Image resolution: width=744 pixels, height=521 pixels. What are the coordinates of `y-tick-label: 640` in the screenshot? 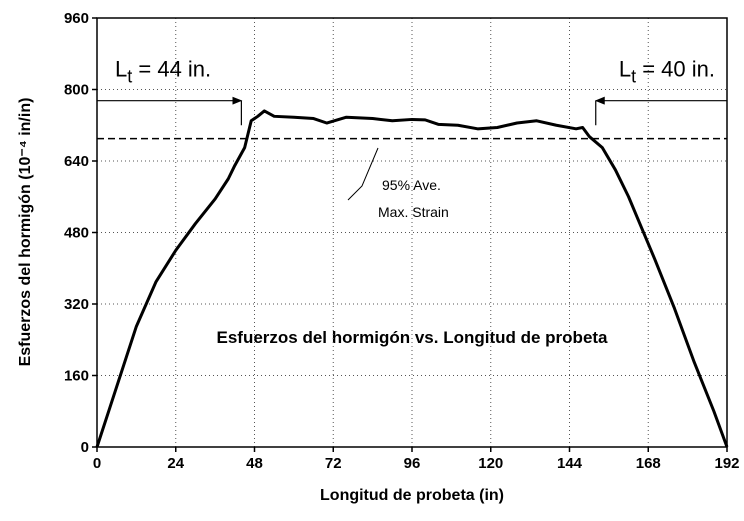 It's located at (76, 161).